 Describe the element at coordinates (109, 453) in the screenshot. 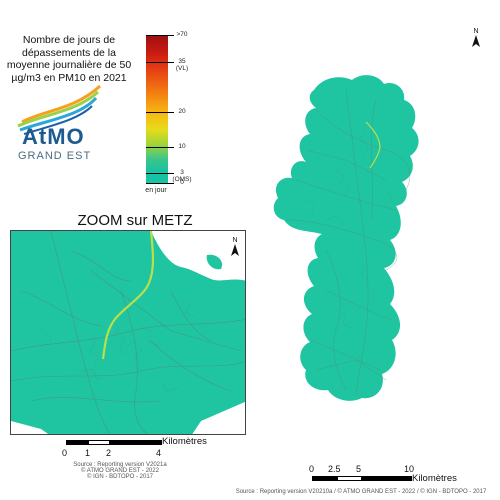

I see `scale-tick-label: 2` at that location.